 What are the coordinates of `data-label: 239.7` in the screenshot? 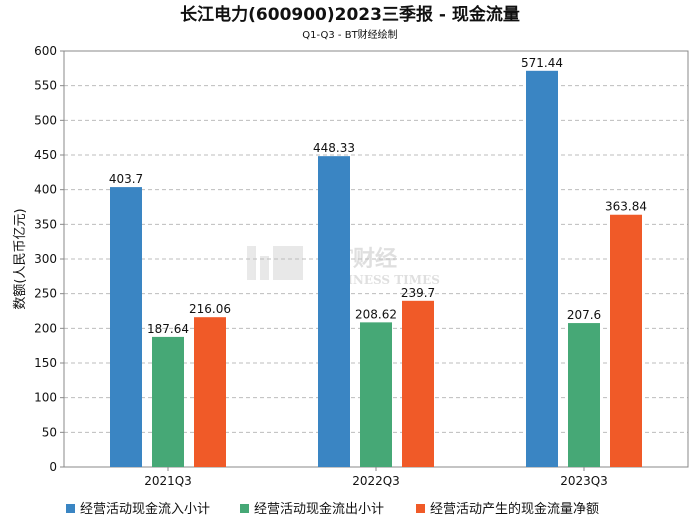 It's located at (418, 293).